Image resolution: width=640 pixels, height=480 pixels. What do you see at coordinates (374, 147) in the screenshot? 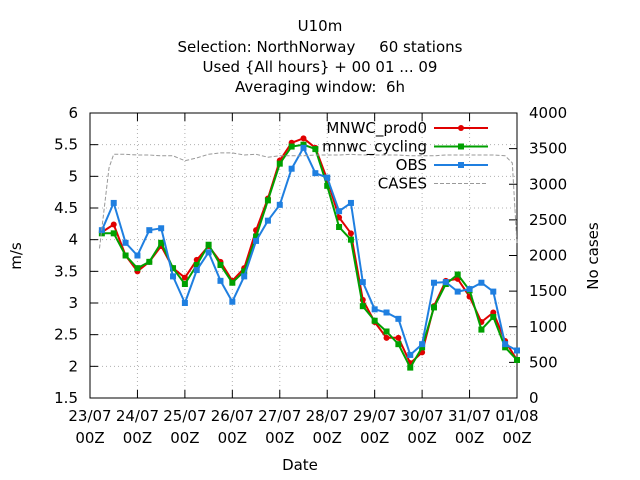
I see `legend-label: mnwc_cycling` at bounding box center [374, 147].